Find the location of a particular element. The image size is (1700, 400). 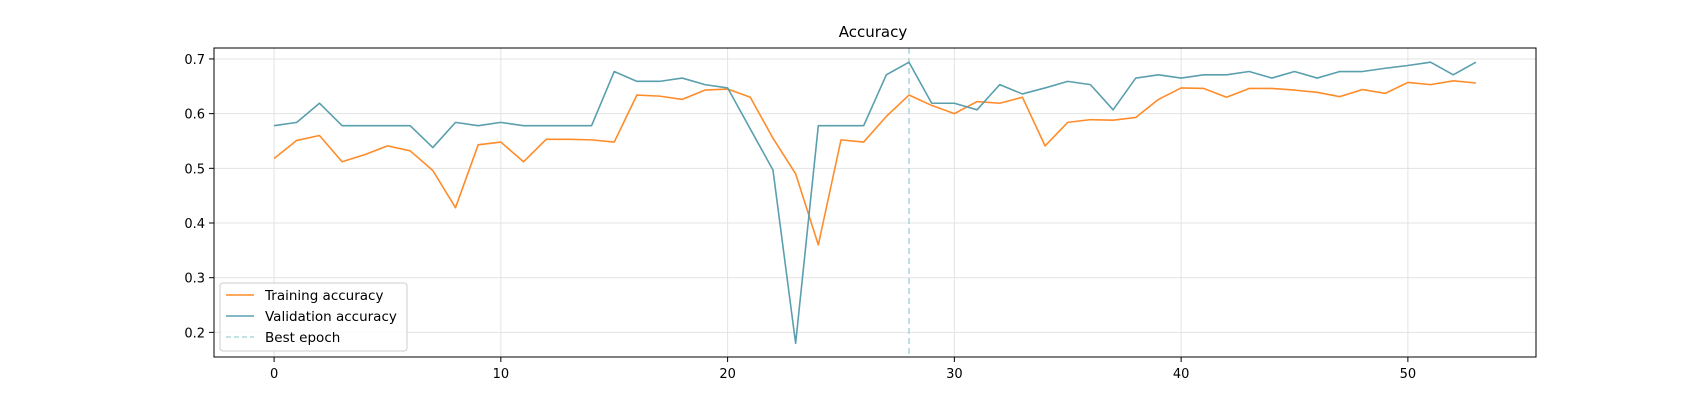

x-axis: 0 10 20 30 40 50 is located at coordinates (843, 369).